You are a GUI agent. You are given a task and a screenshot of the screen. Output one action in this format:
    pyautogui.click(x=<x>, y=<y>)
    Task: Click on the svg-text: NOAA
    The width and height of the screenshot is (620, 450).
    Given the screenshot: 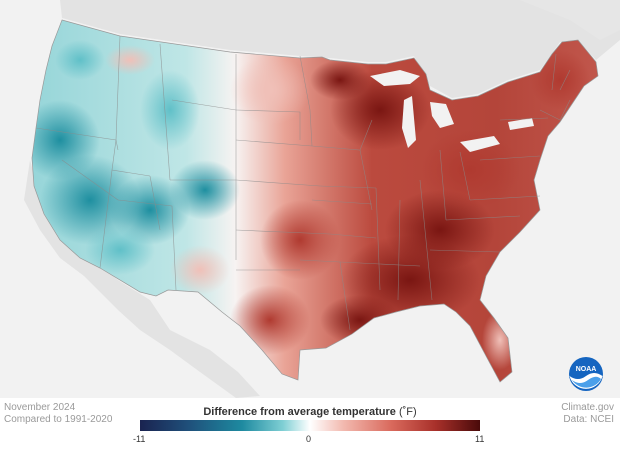 What is the action you would take?
    pyautogui.click(x=586, y=369)
    